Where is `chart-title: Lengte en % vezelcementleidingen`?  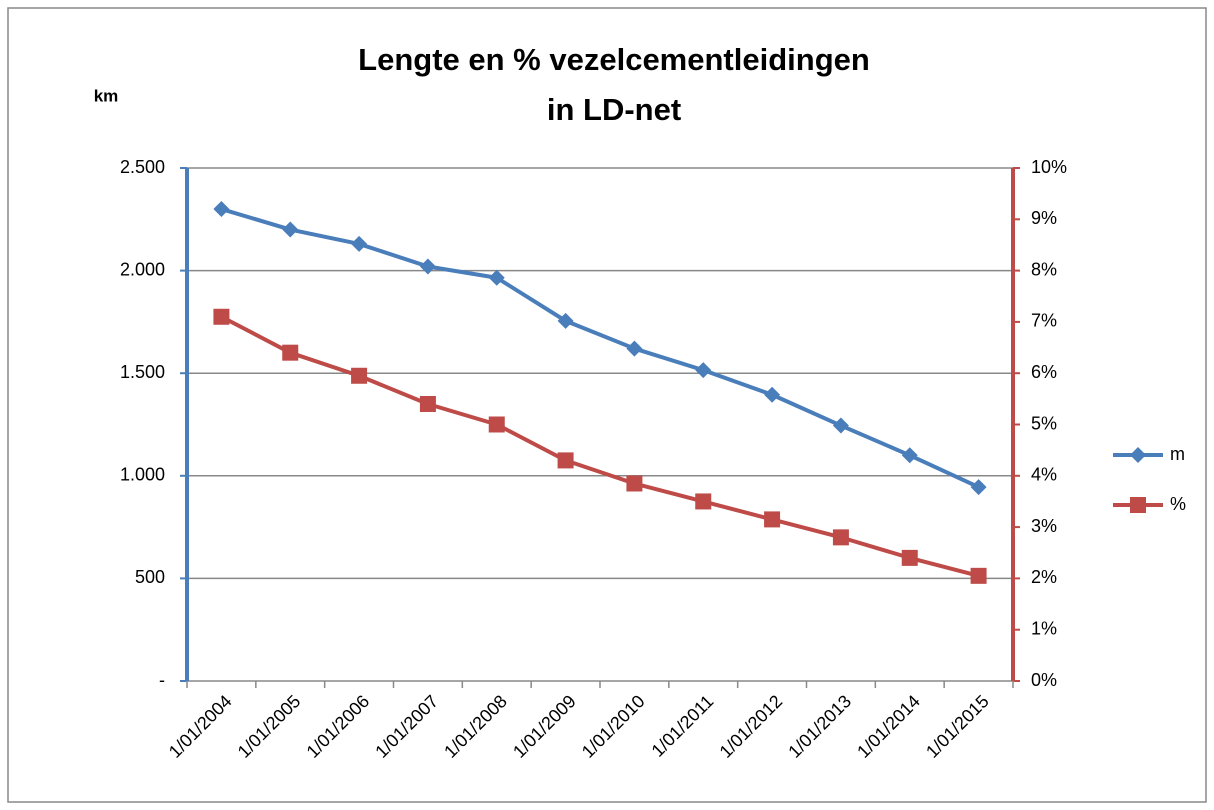
chart-title: Lengte en % vezelcementleidingen is located at coordinates (614, 59).